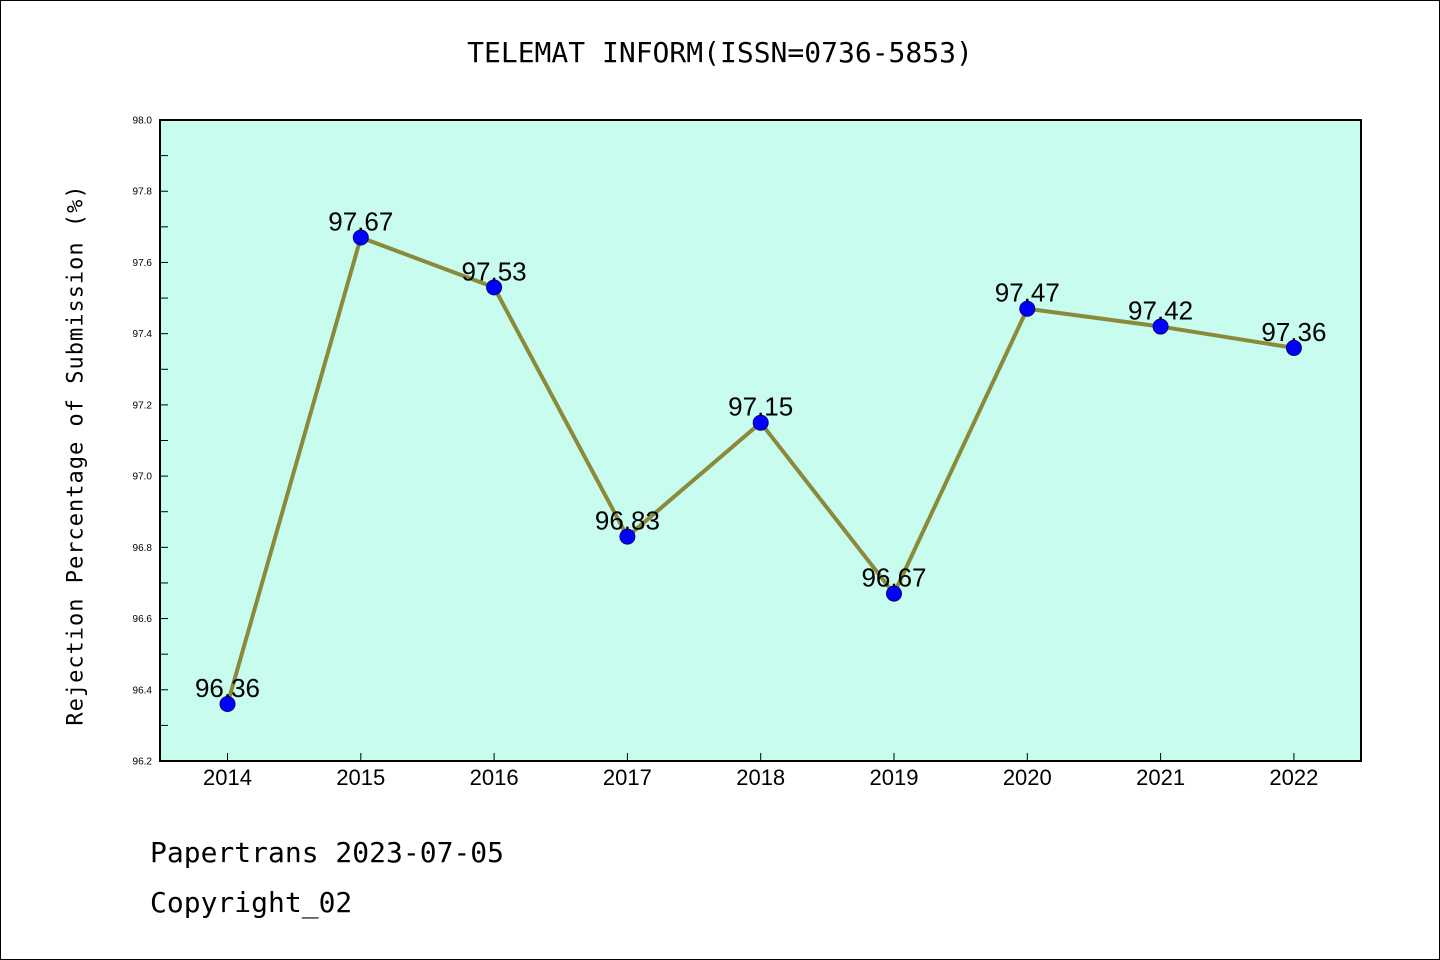  I want to click on data-label: 96.83, so click(627, 521).